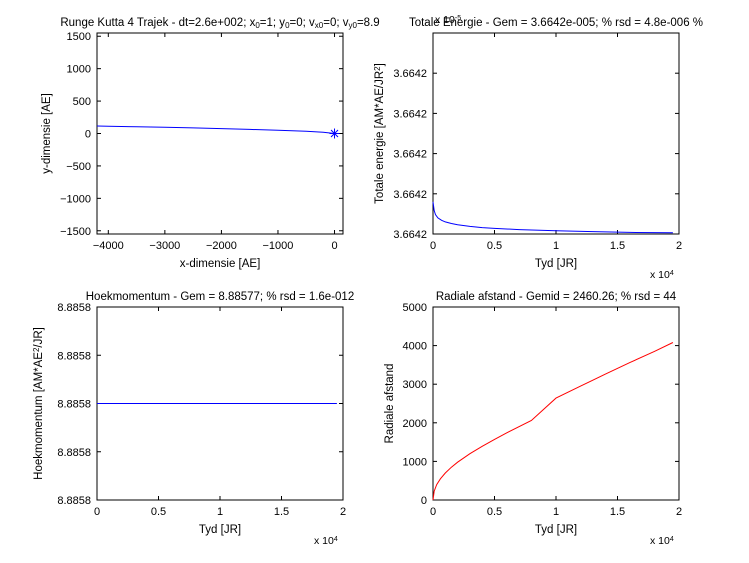 The height and width of the screenshot is (563, 749). Describe the element at coordinates (39, 416) in the screenshot. I see `y-axis-label-part: Hoekmomentum [AM*AE` at that location.